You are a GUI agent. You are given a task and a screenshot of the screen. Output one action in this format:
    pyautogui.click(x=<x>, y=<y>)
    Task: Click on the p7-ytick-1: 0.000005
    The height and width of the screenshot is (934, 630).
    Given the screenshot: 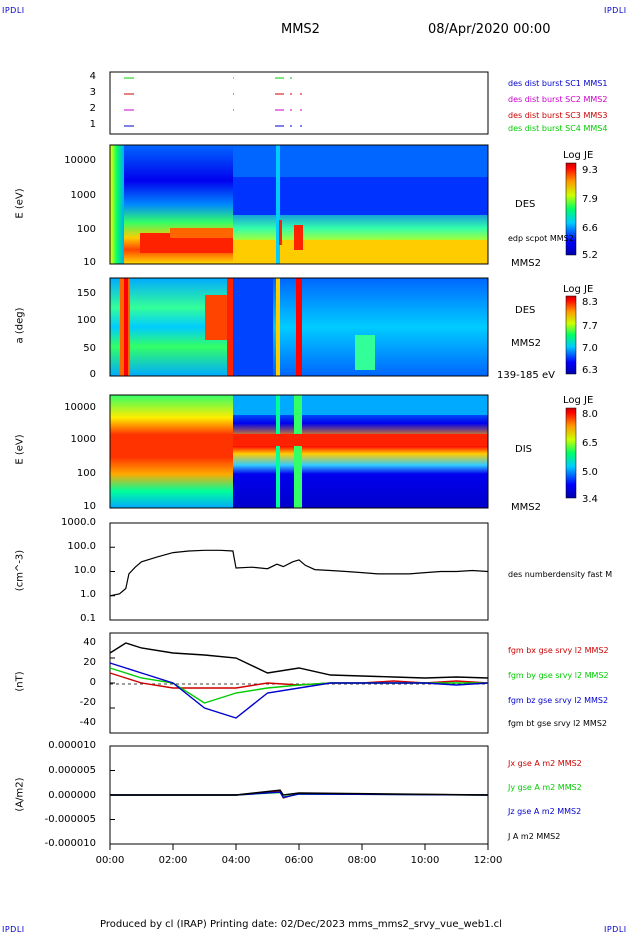 What is the action you would take?
    pyautogui.click(x=72, y=770)
    